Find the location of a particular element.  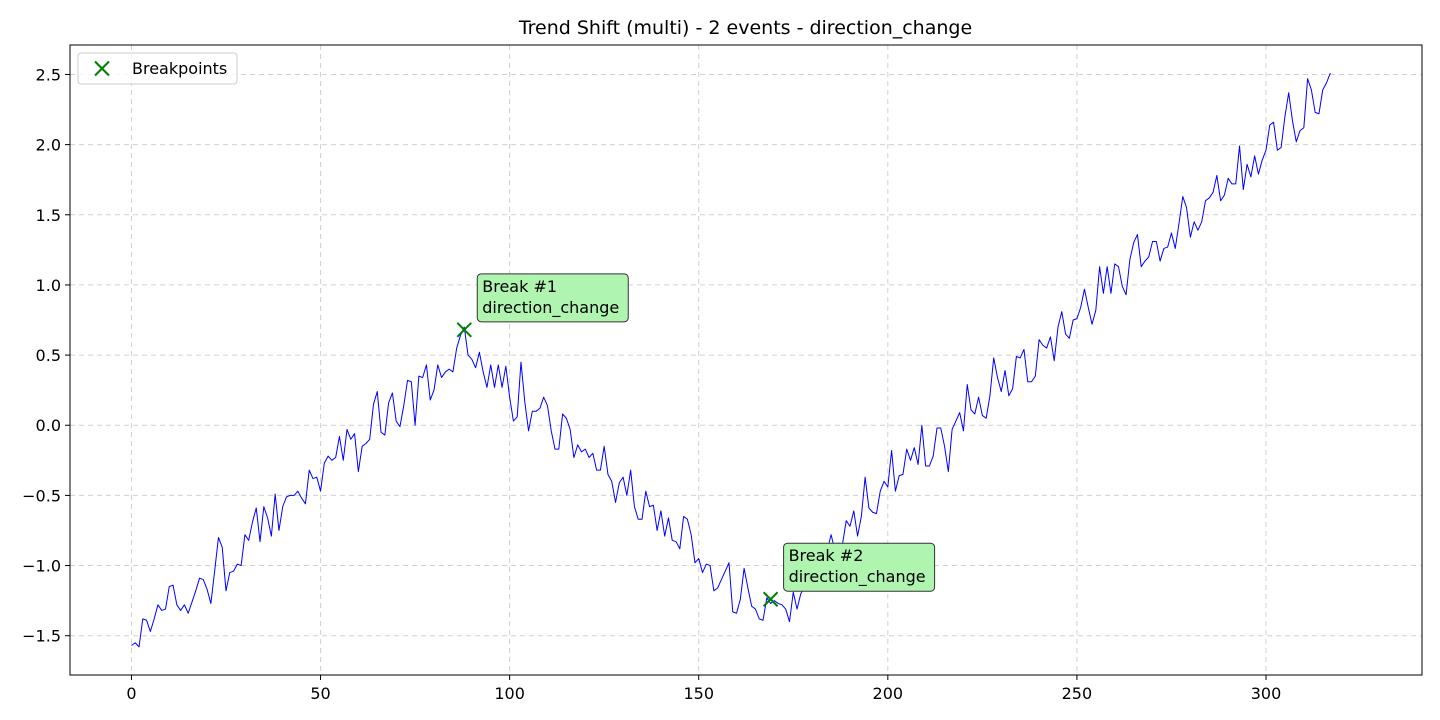

y-tick-label-6: 1.5 is located at coordinates (48, 215).